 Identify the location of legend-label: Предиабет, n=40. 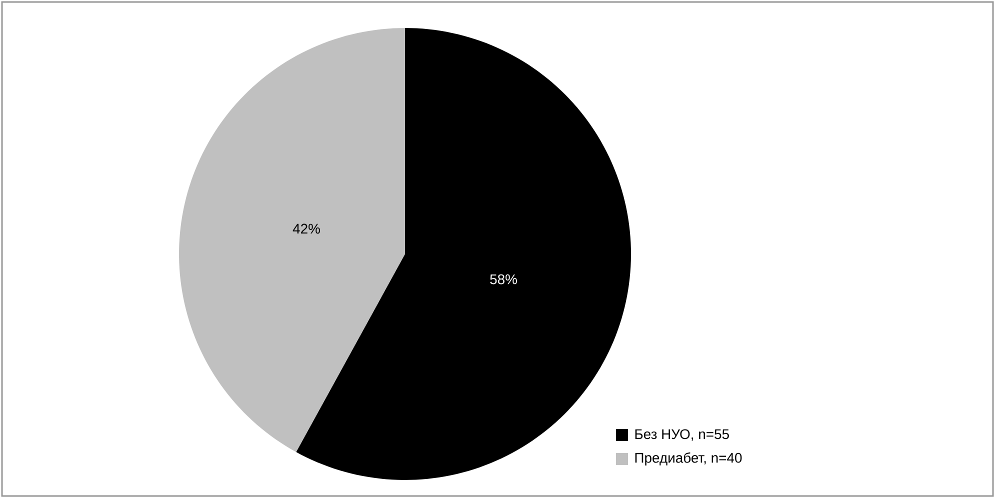
(688, 459).